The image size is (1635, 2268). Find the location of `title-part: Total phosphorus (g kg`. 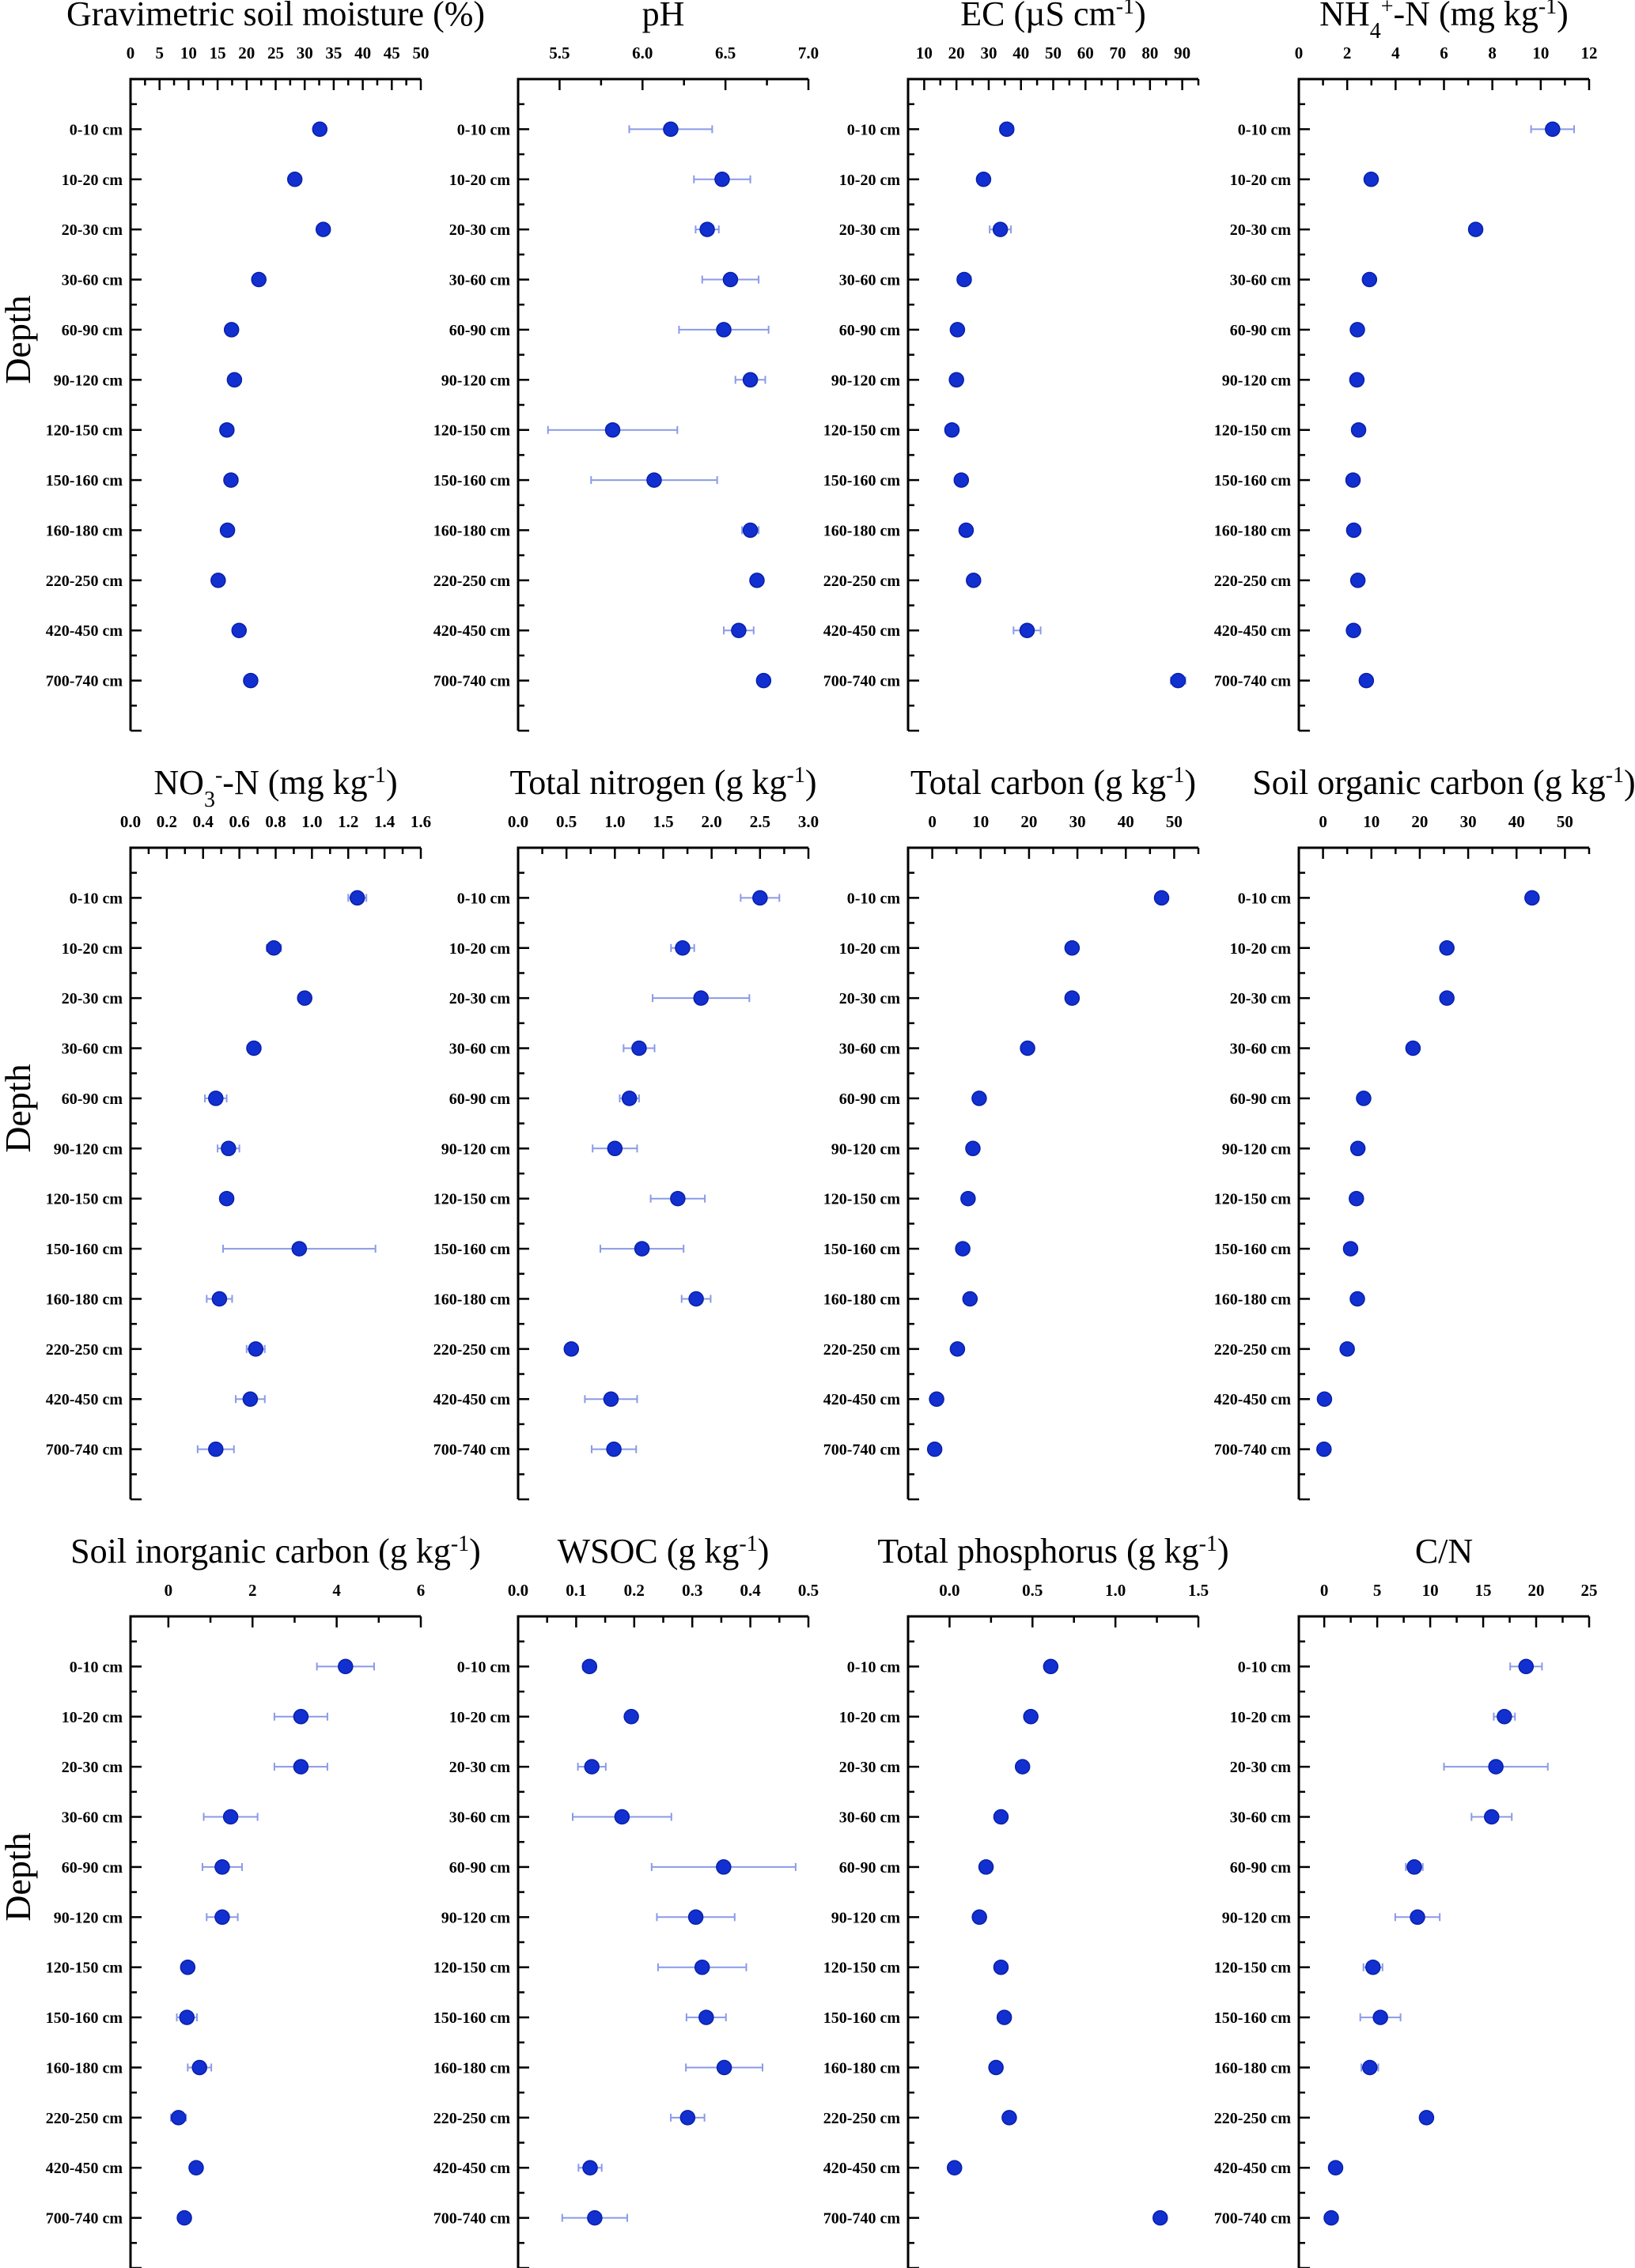

title-part: Total phosphorus (g kg is located at coordinates (1037, 1551).